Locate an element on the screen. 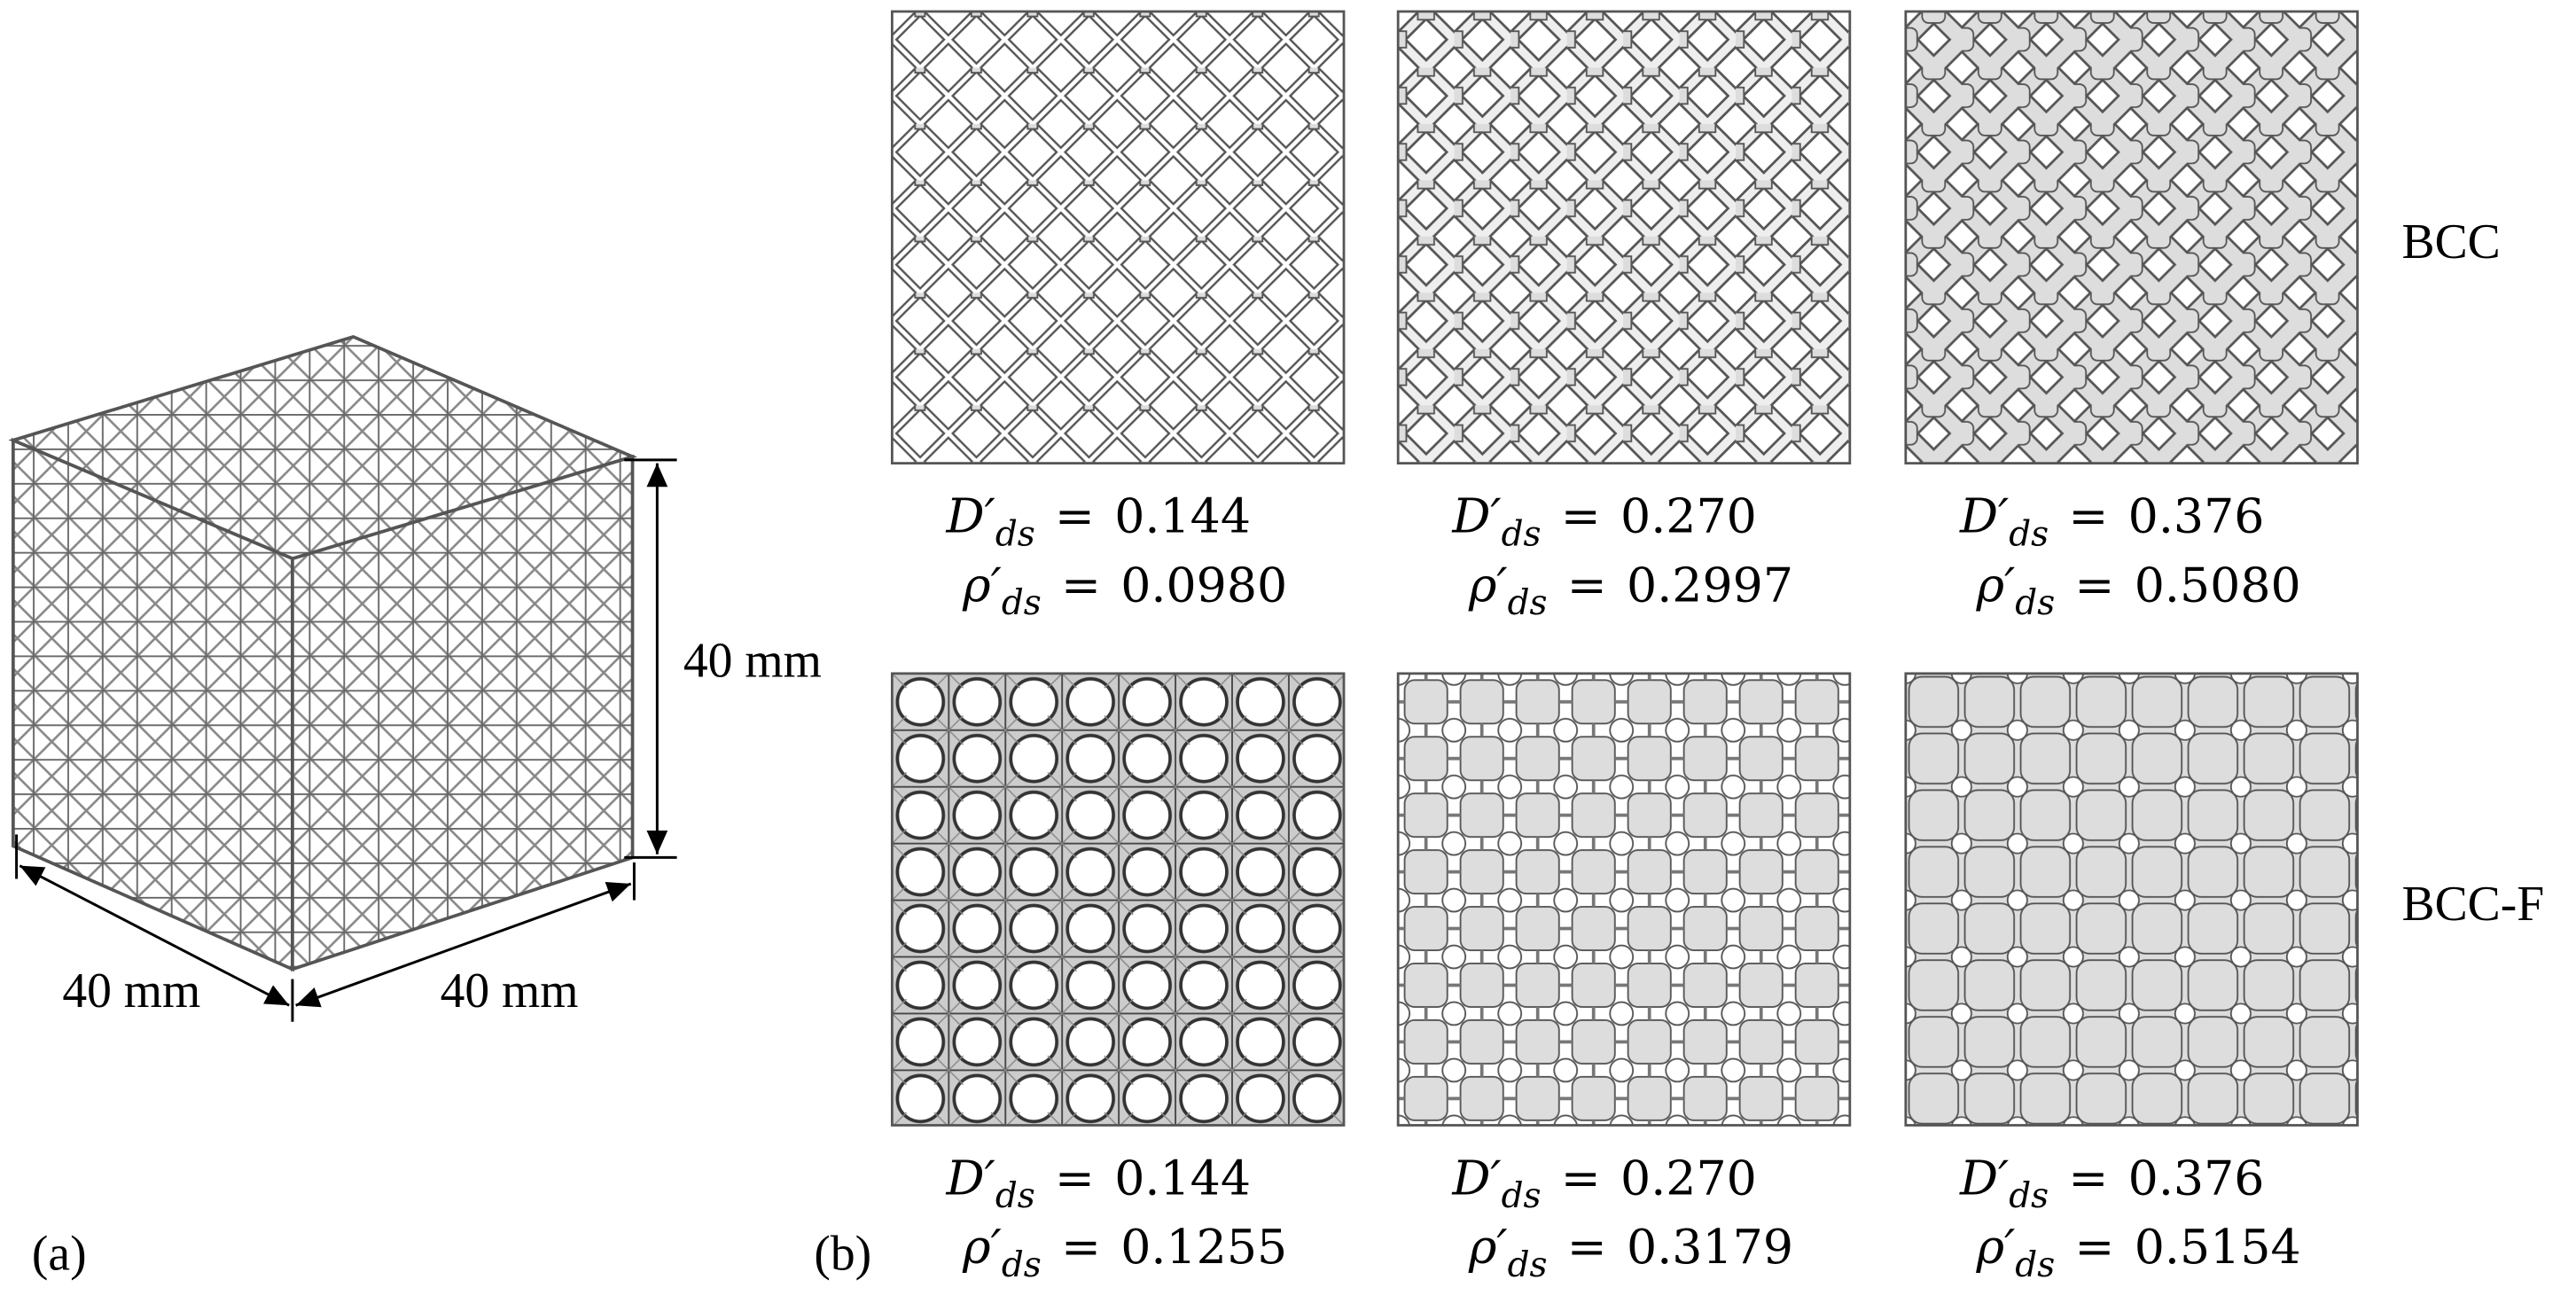 The width and height of the screenshot is (2576, 1303). equation: ρ′ds = 0.1255 is located at coordinates (1124, 1252).